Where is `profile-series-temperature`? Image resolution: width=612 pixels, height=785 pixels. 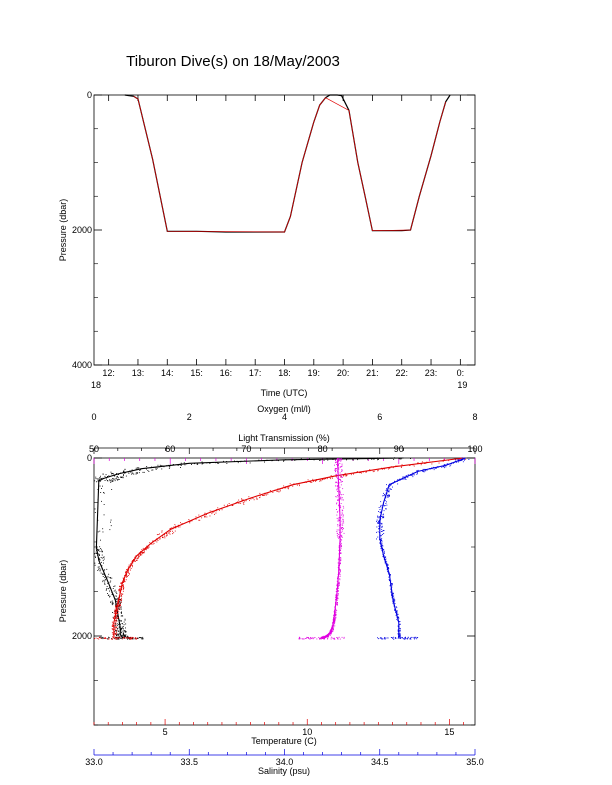 profile-series-temperature is located at coordinates (280, 548).